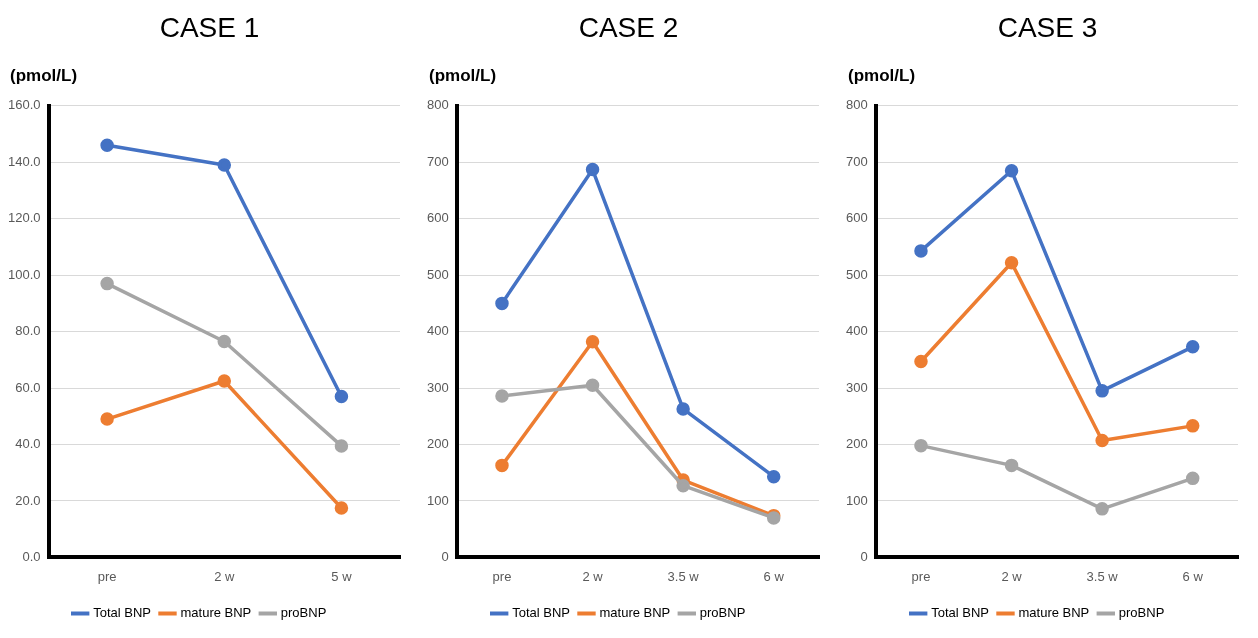  What do you see at coordinates (28, 500) in the screenshot?
I see `y-tick-label: 20.0` at bounding box center [28, 500].